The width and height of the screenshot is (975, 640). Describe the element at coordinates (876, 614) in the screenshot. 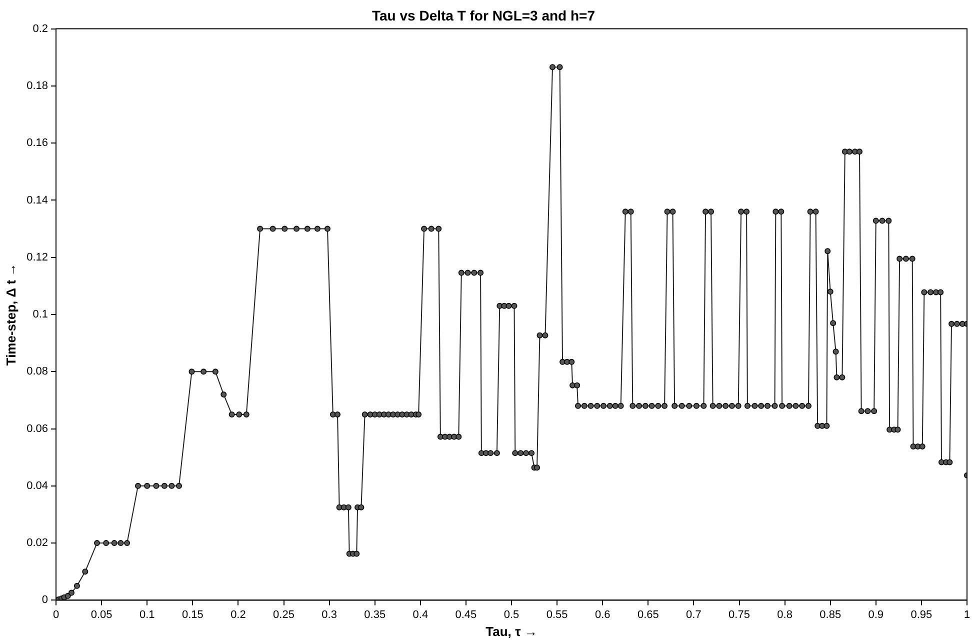

I see `x-tick-label: 0.9` at that location.